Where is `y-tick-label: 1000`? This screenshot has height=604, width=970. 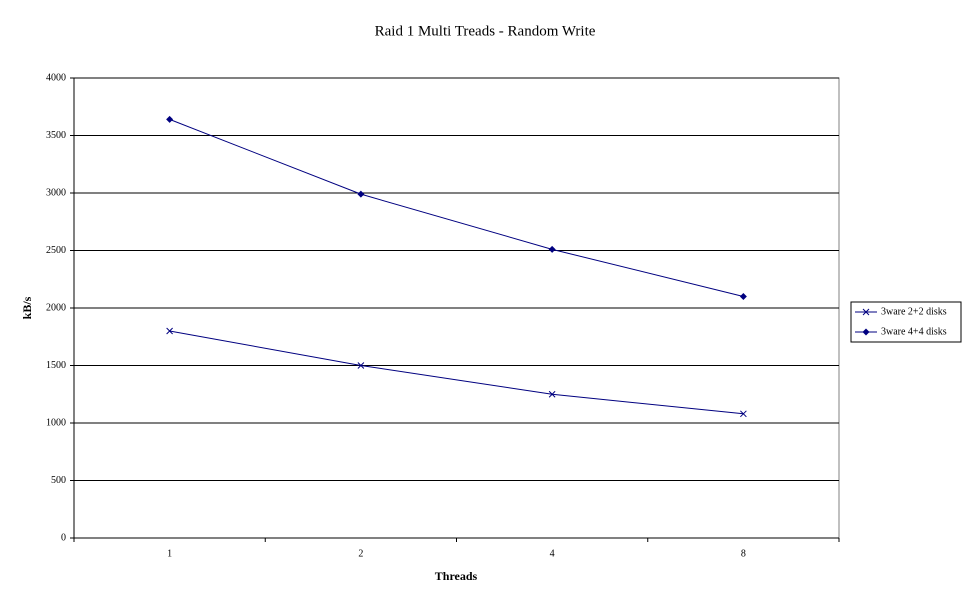 y-tick-label: 1000 is located at coordinates (56, 422).